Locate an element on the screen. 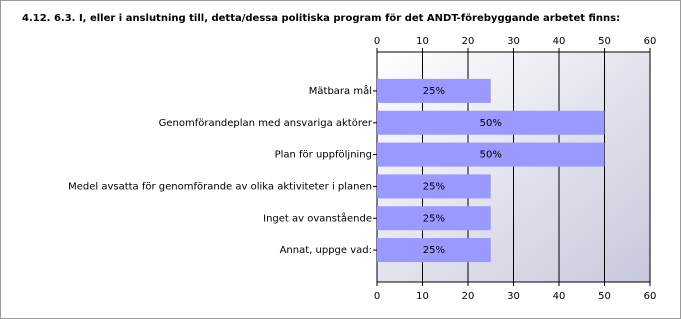 This screenshot has height=319, width=681. y-tick-label: Plan för uppföljning is located at coordinates (323, 155).